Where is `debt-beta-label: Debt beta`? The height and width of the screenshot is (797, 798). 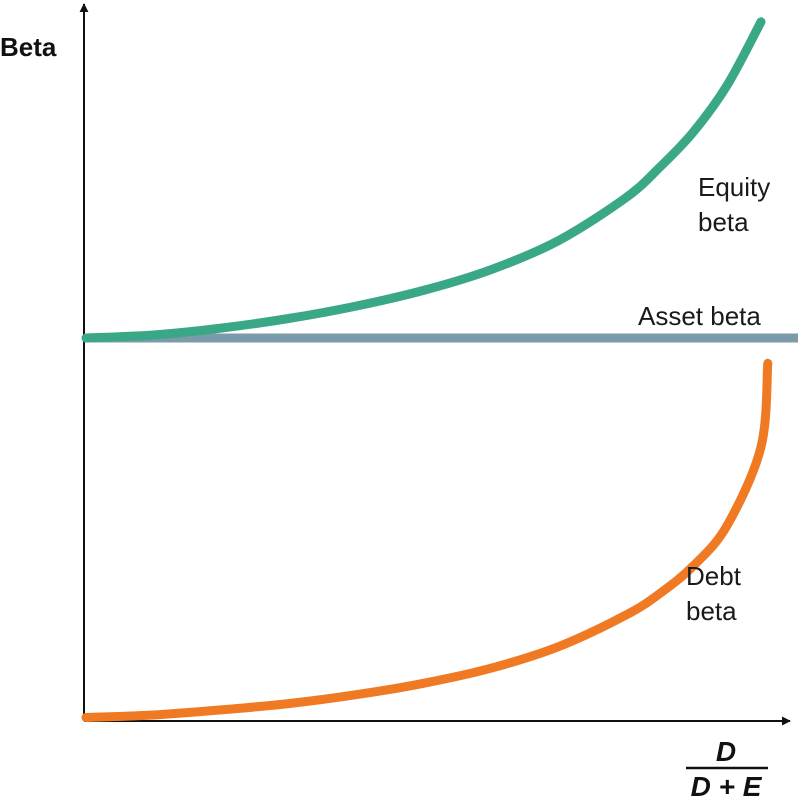
debt-beta-label: Debt beta is located at coordinates (717, 593).